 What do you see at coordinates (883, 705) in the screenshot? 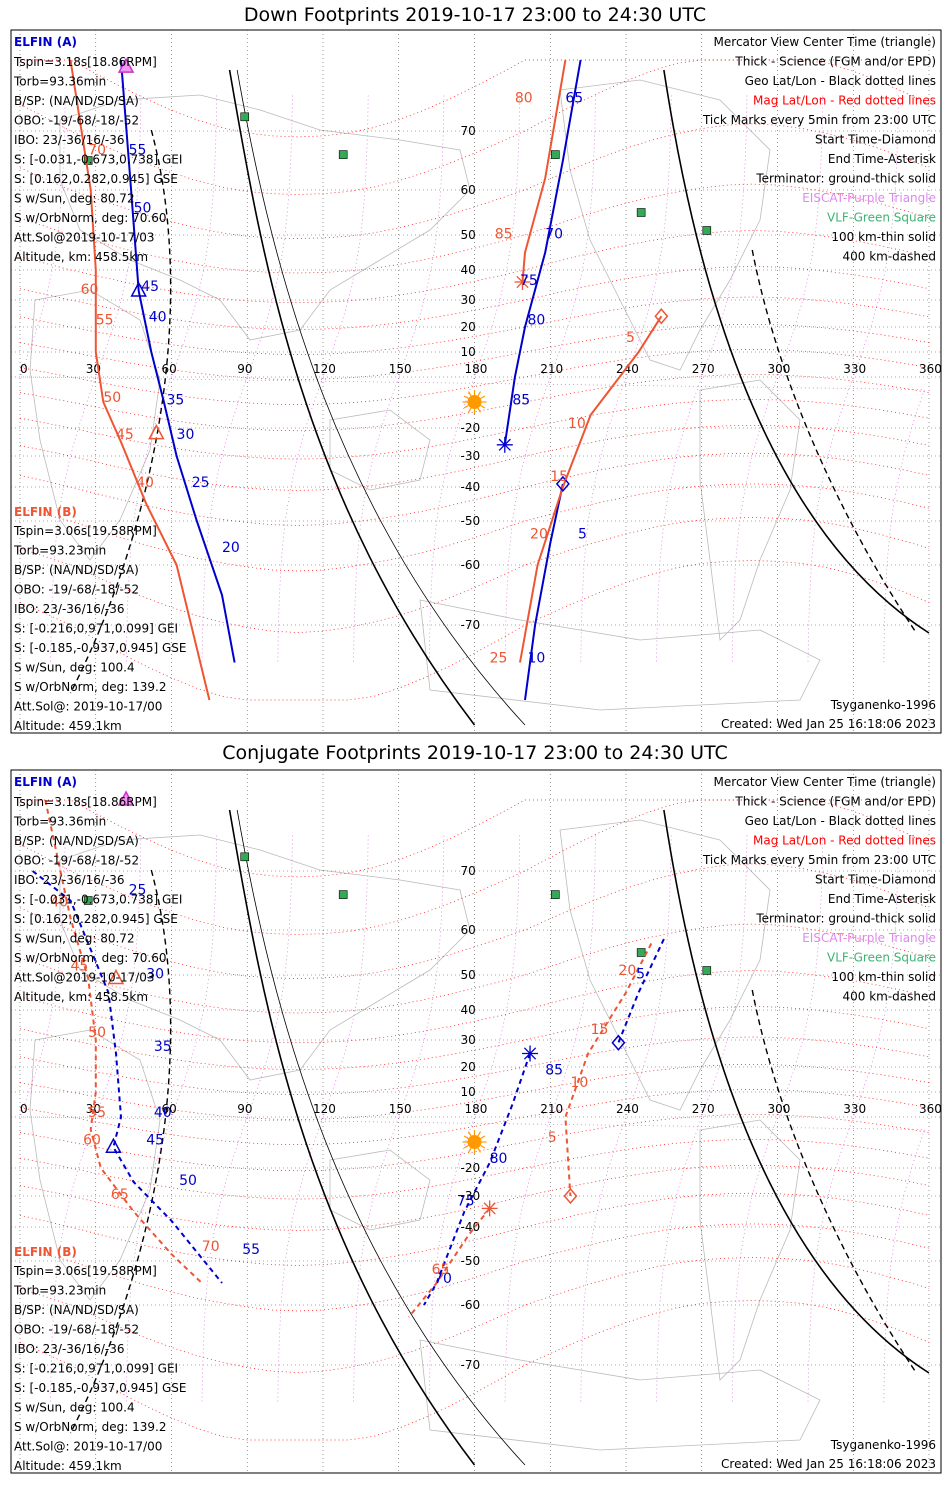
I see `model-name: Tsyganenko-1996` at bounding box center [883, 705].